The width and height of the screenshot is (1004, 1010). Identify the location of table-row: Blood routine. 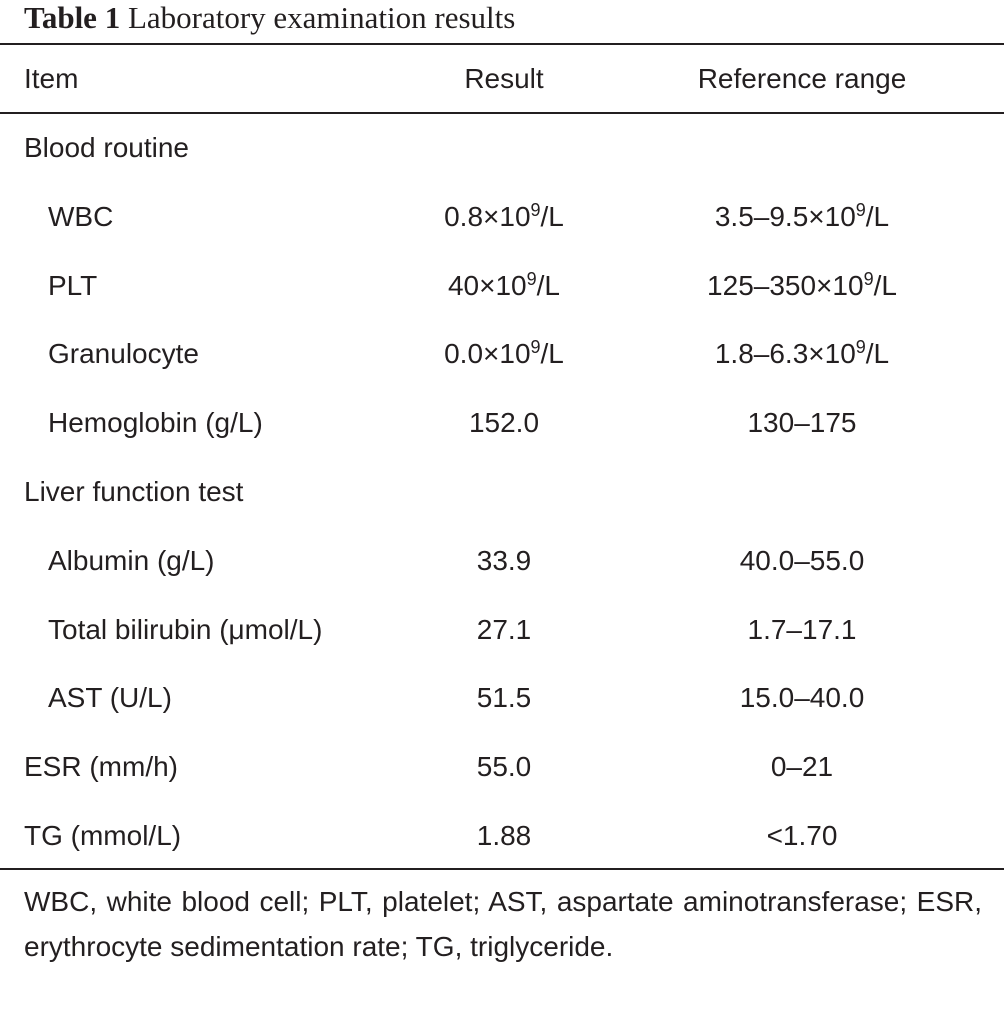
(502, 148).